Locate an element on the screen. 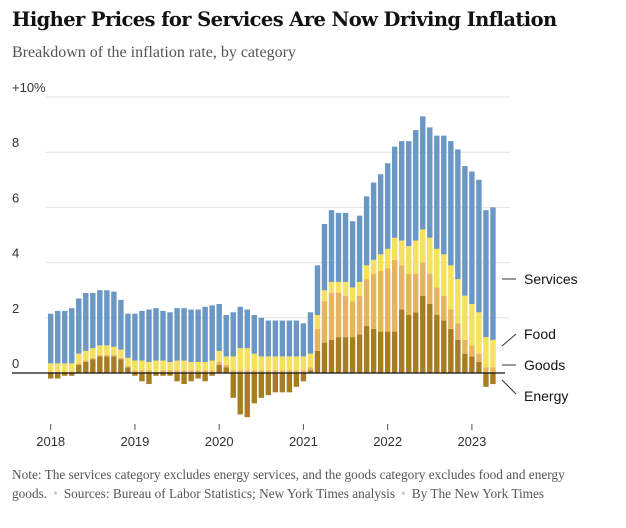  x-tick-label: 2022 is located at coordinates (387, 441).